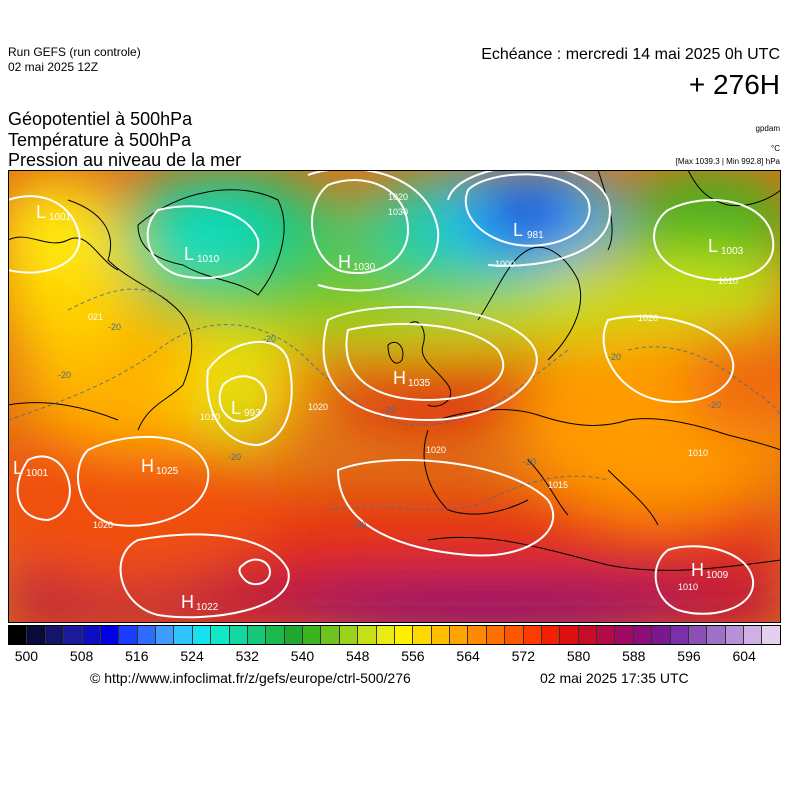 The image size is (788, 789). I want to click on variable-temperature: Température à 500hPa, so click(100, 140).